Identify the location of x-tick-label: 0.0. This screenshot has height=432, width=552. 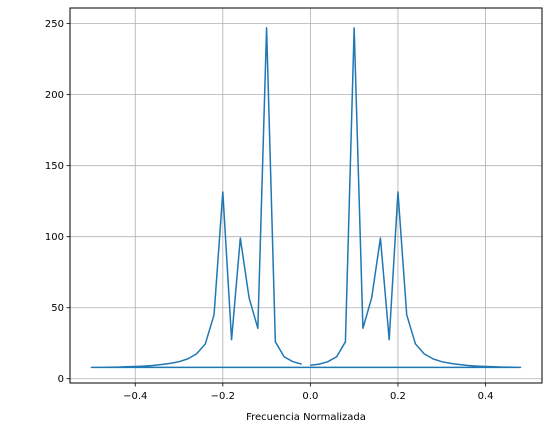
(310, 396).